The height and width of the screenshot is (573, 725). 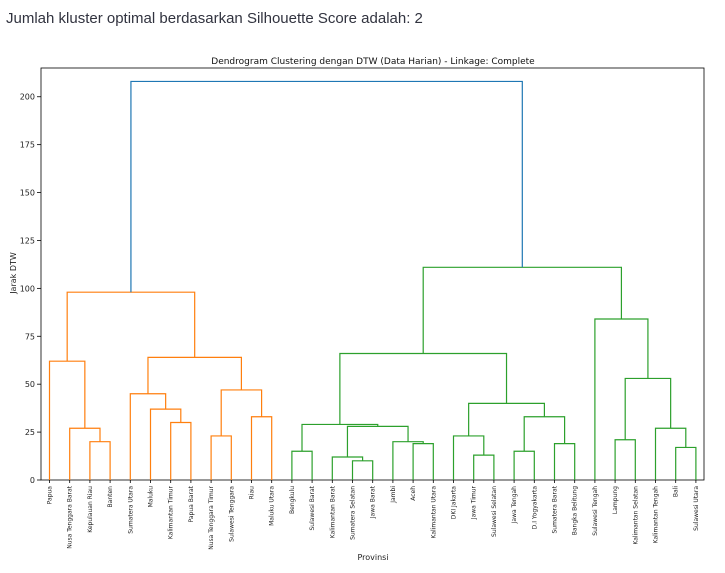 What do you see at coordinates (30, 384) in the screenshot?
I see `y-tick-label: 50` at bounding box center [30, 384].